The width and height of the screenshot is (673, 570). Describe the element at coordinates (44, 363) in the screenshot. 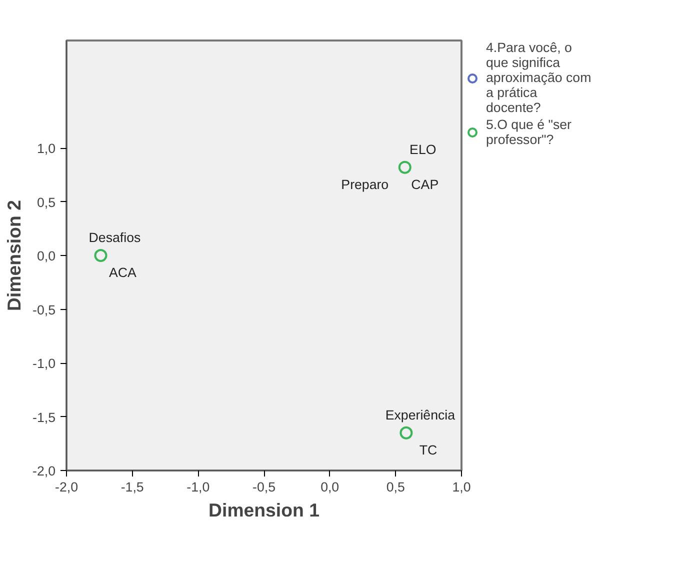

I see `y-tick-label: -1,0` at that location.